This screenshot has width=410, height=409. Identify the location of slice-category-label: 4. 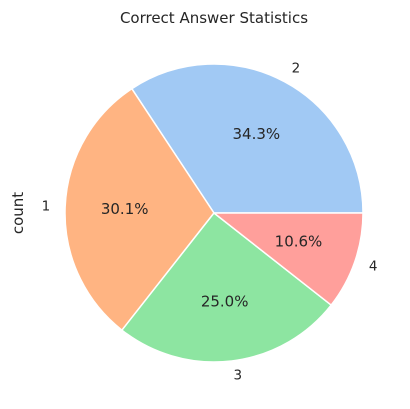
(373, 267).